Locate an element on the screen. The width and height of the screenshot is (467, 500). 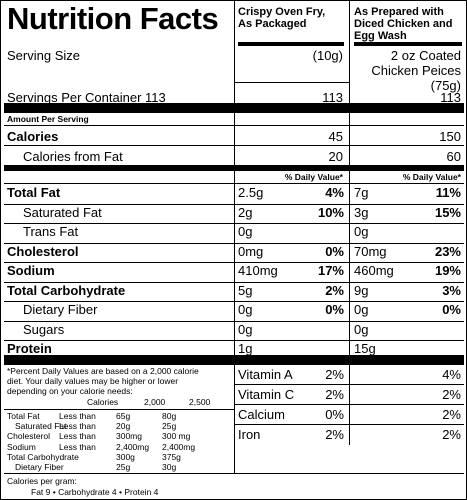
calories-per-gram-values: Fat 9 • Carbohydrate 4 • Protein 4 is located at coordinates (95, 492).